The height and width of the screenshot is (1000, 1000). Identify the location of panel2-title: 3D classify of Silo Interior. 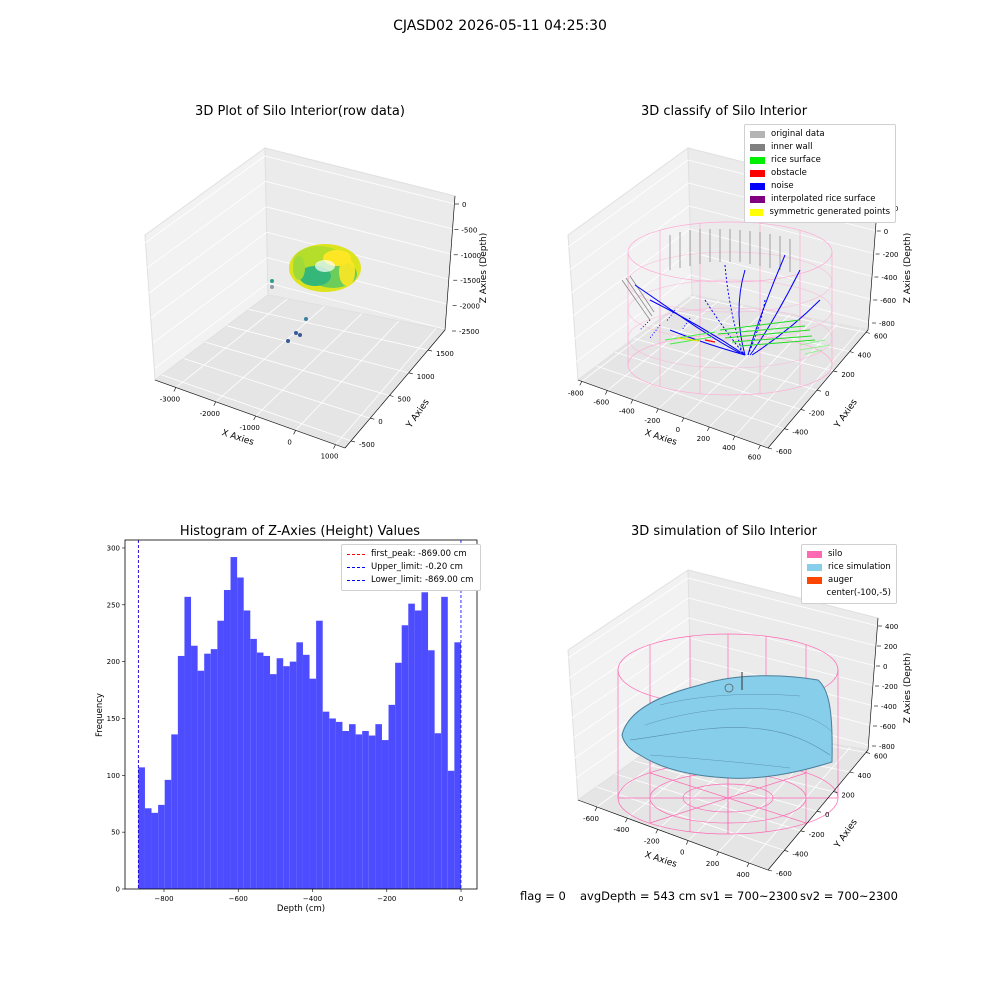
(724, 111).